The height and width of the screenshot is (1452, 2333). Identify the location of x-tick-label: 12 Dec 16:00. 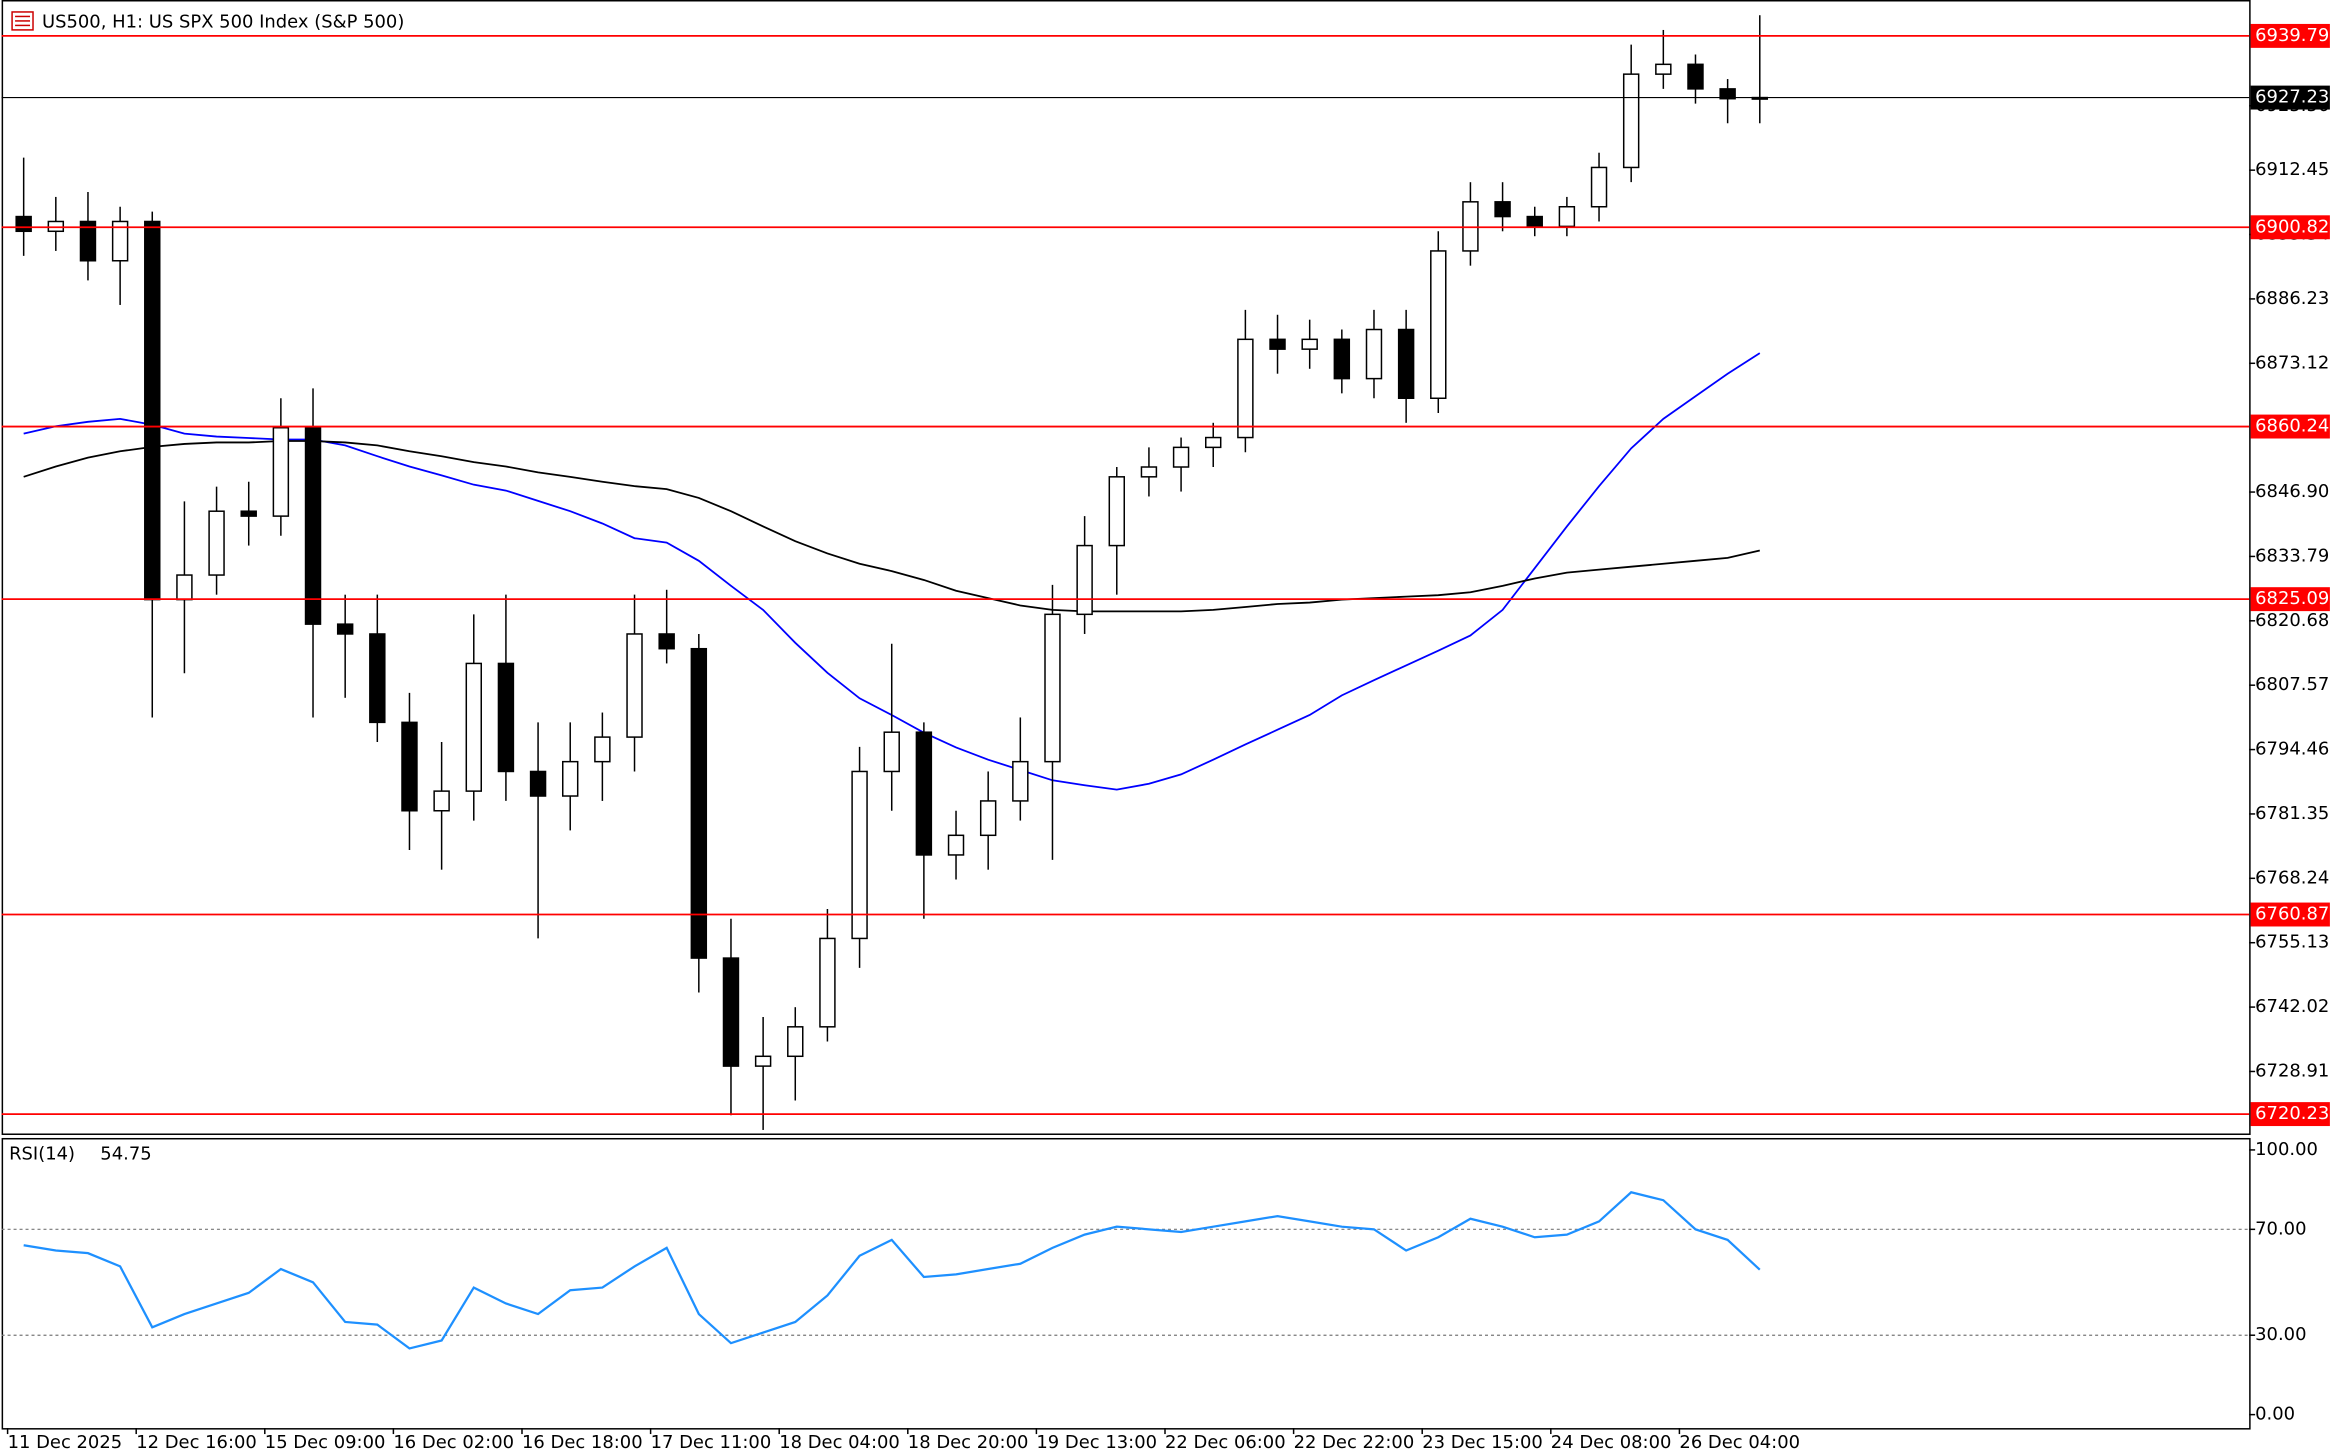
(196, 1442).